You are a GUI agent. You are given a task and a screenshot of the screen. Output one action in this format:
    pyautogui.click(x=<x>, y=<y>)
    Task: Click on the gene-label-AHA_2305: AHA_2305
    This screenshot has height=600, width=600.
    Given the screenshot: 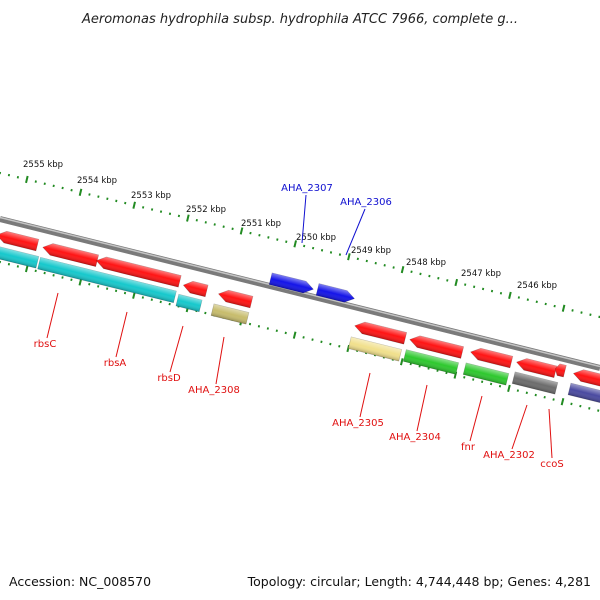 What is the action you would take?
    pyautogui.click(x=358, y=423)
    